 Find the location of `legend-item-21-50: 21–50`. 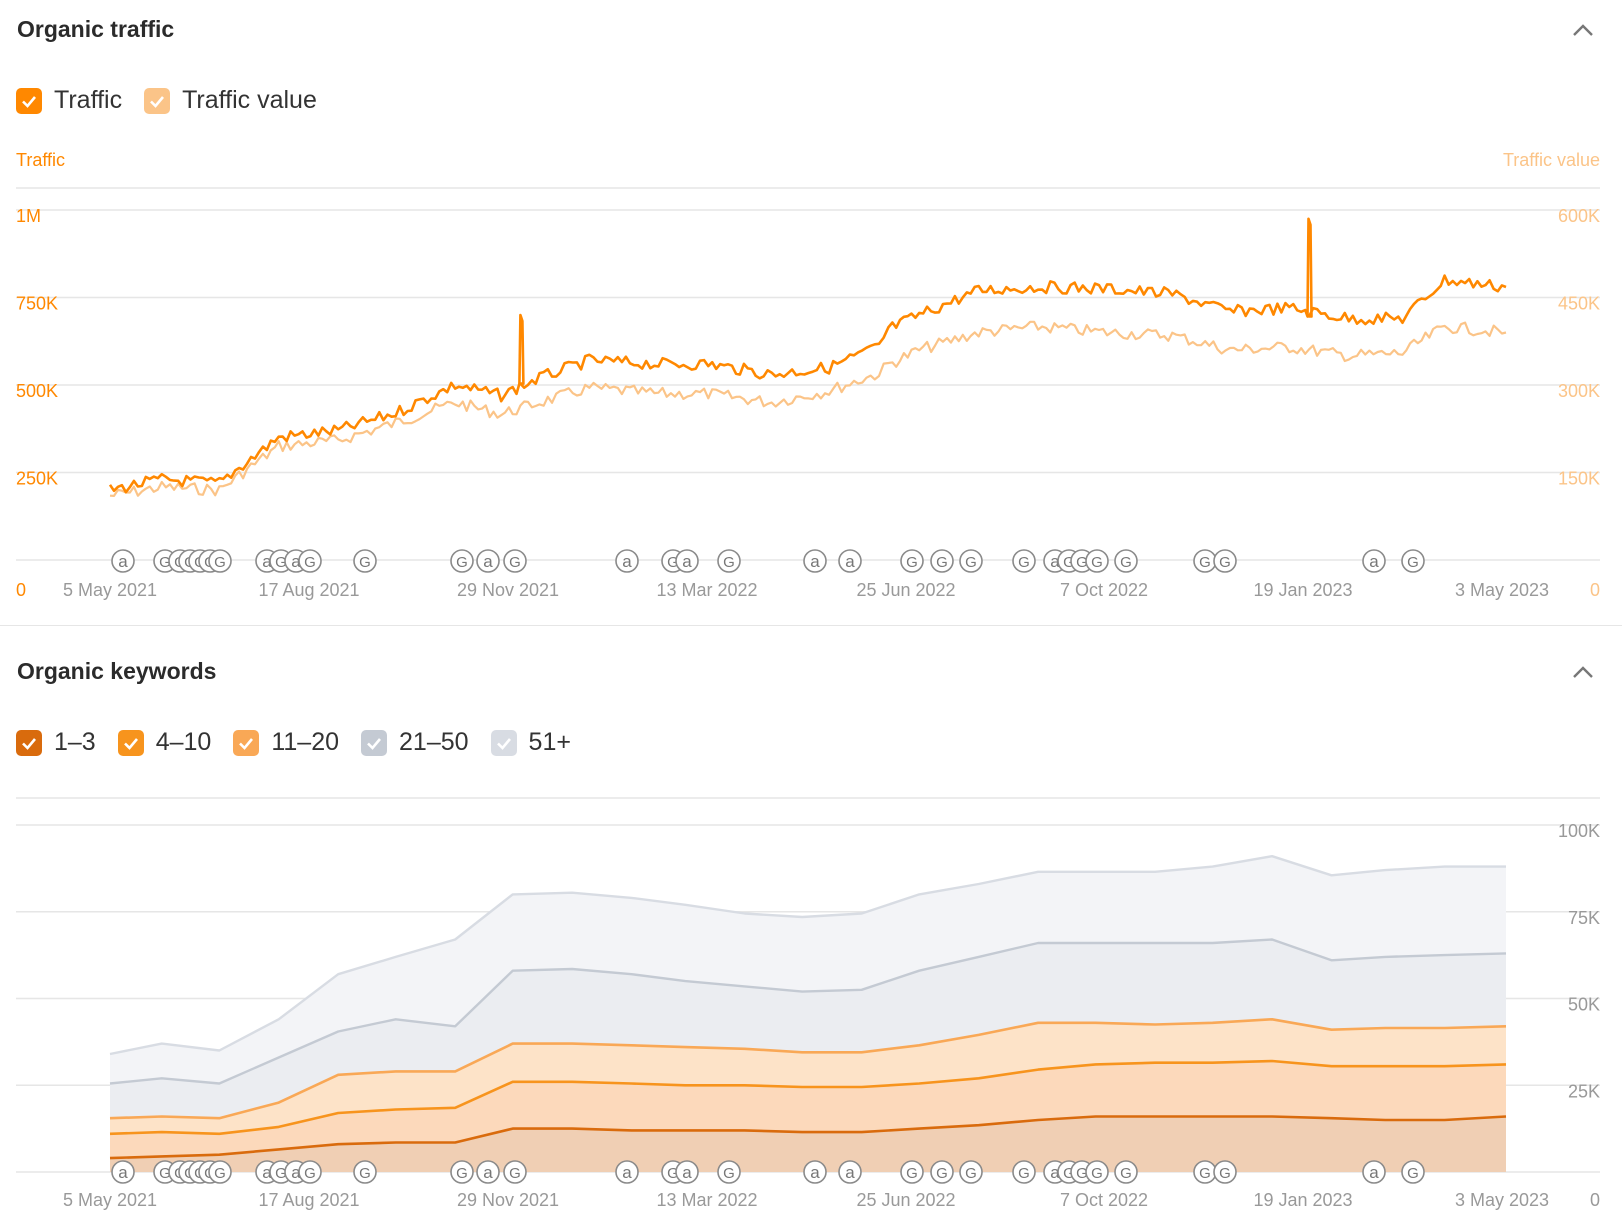

legend-item-21-50: 21–50 is located at coordinates (415, 742).